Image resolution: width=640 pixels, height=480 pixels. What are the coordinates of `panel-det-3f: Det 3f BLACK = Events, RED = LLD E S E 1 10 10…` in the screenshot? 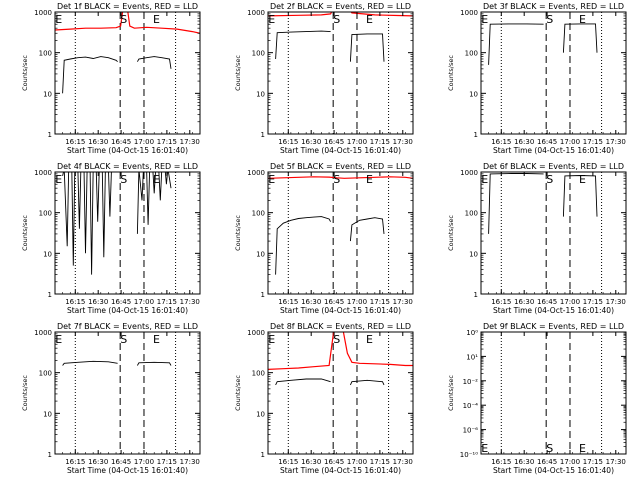 It's located at (537, 78).